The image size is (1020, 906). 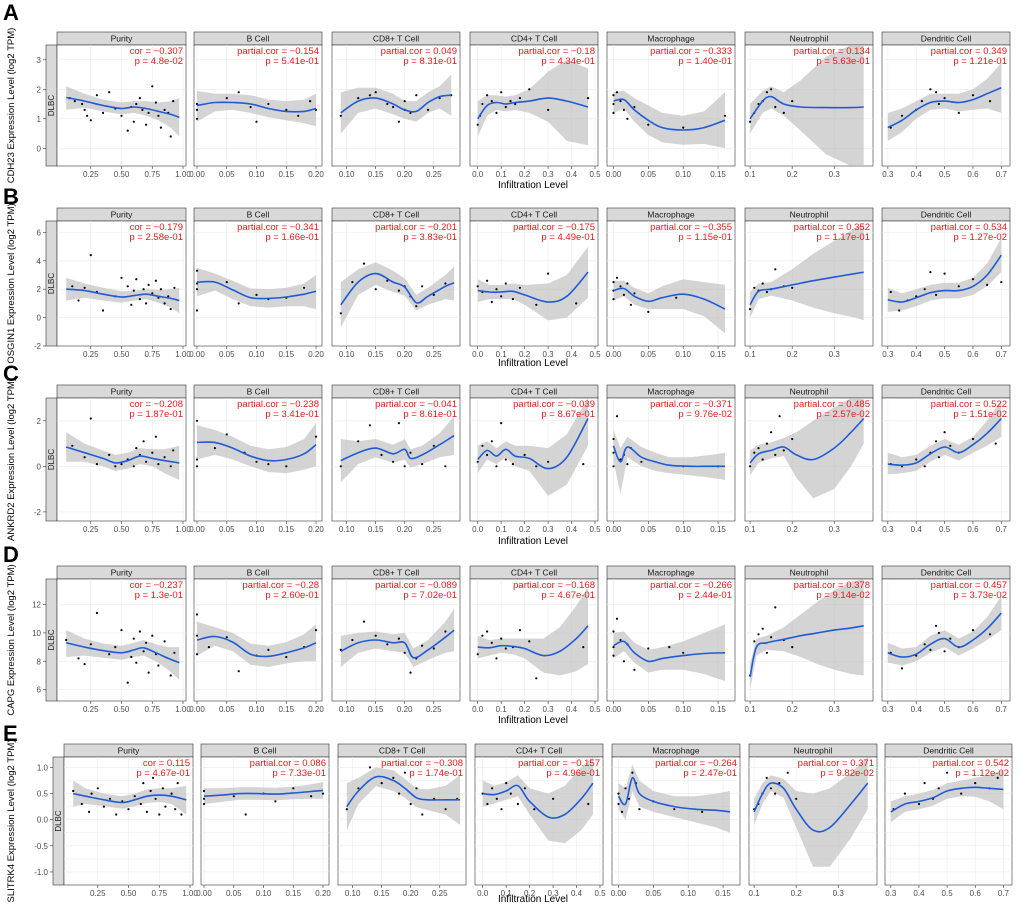 What do you see at coordinates (299, 404) in the screenshot?
I see `correlation-value: = −0.238` at bounding box center [299, 404].